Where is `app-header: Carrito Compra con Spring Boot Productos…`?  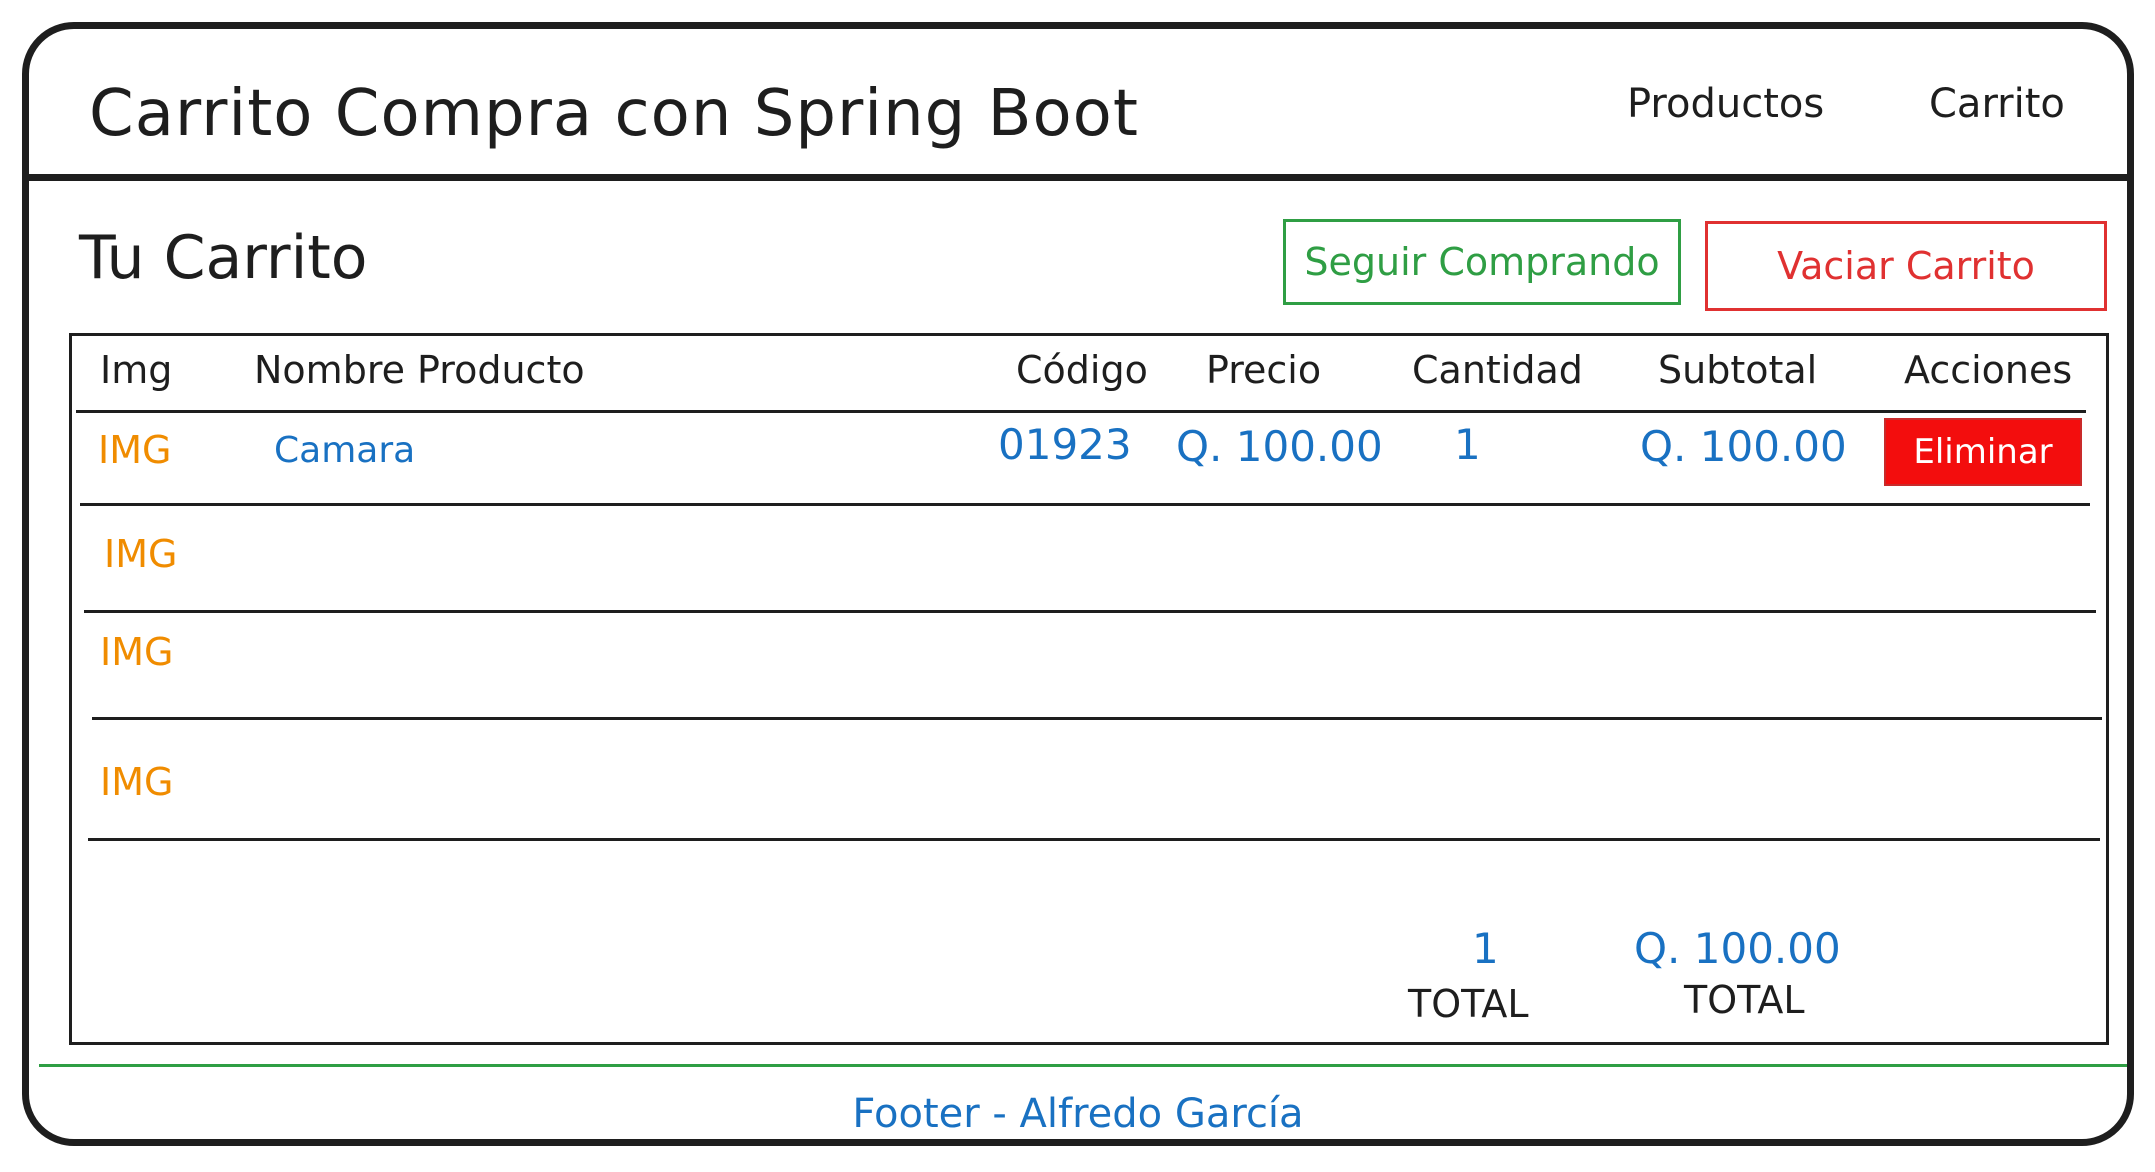
app-header: Carrito Compra con Spring Boot Productos… is located at coordinates (1078, 105).